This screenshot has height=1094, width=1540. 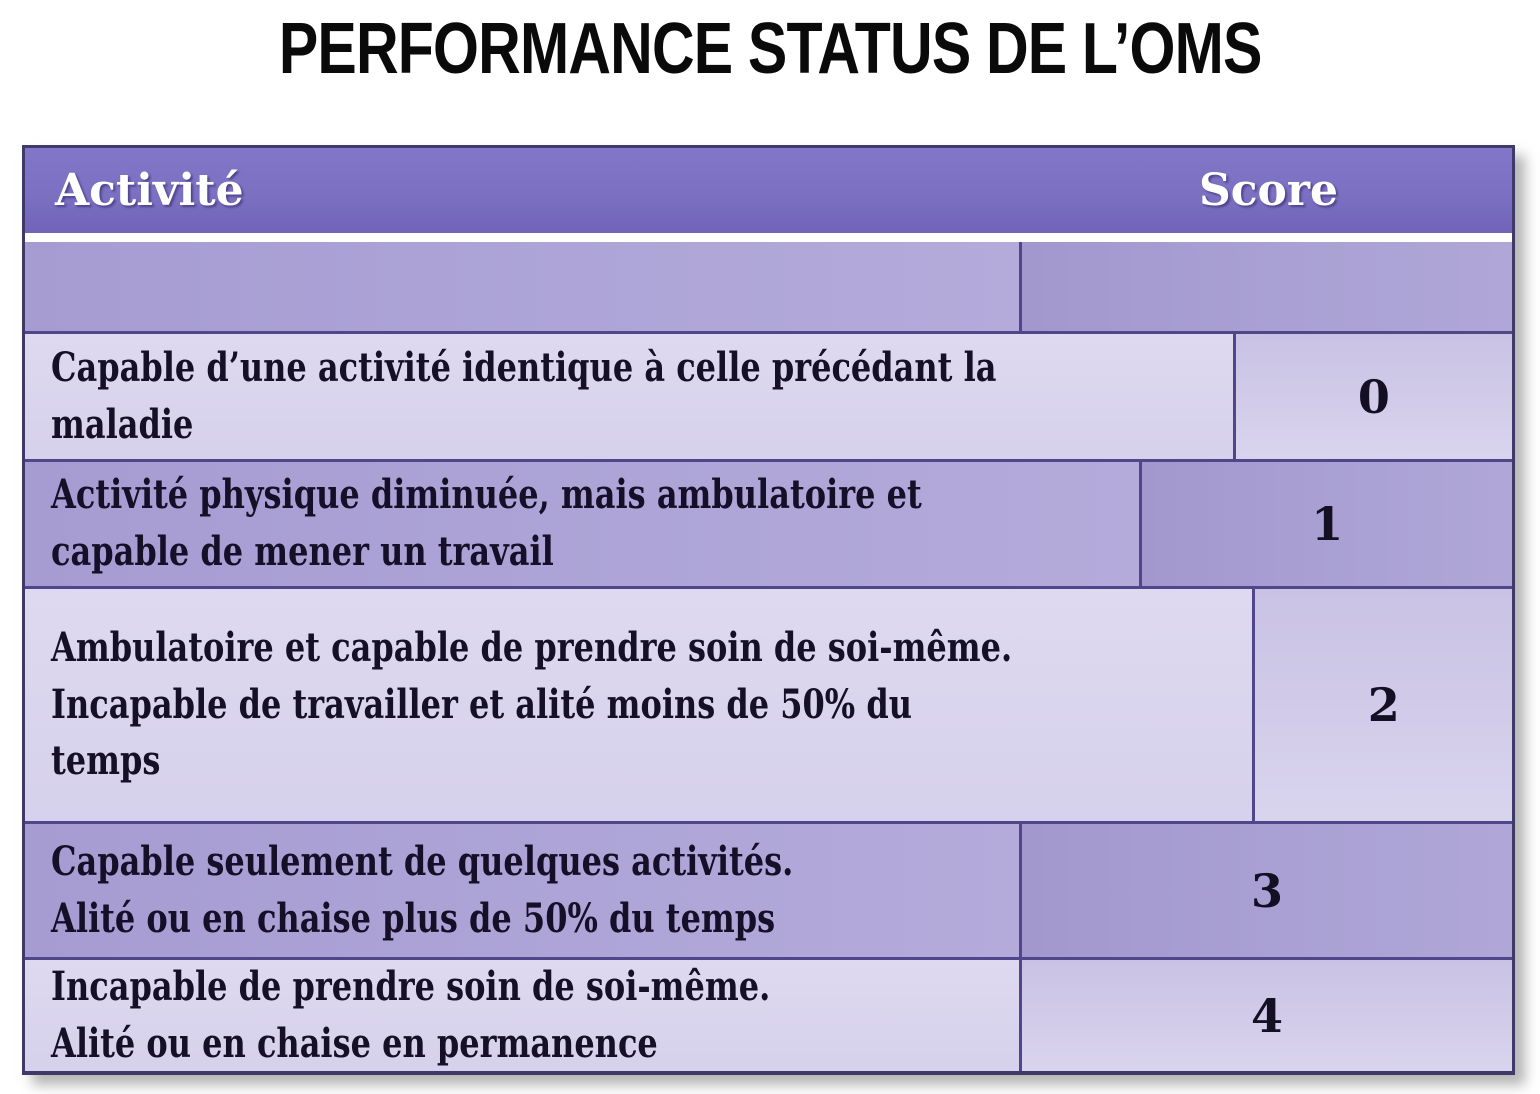 What do you see at coordinates (523, 286) in the screenshot?
I see `activity-cell-spacer` at bounding box center [523, 286].